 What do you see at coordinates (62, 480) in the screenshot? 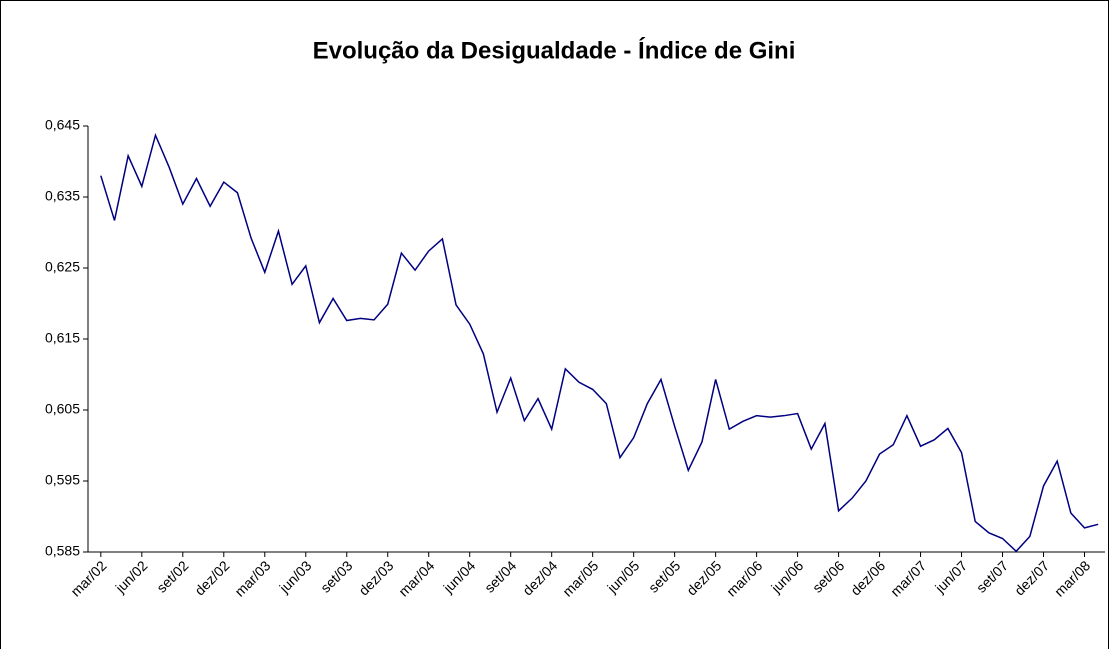
I see `y-tick-label: 0,595` at bounding box center [62, 480].